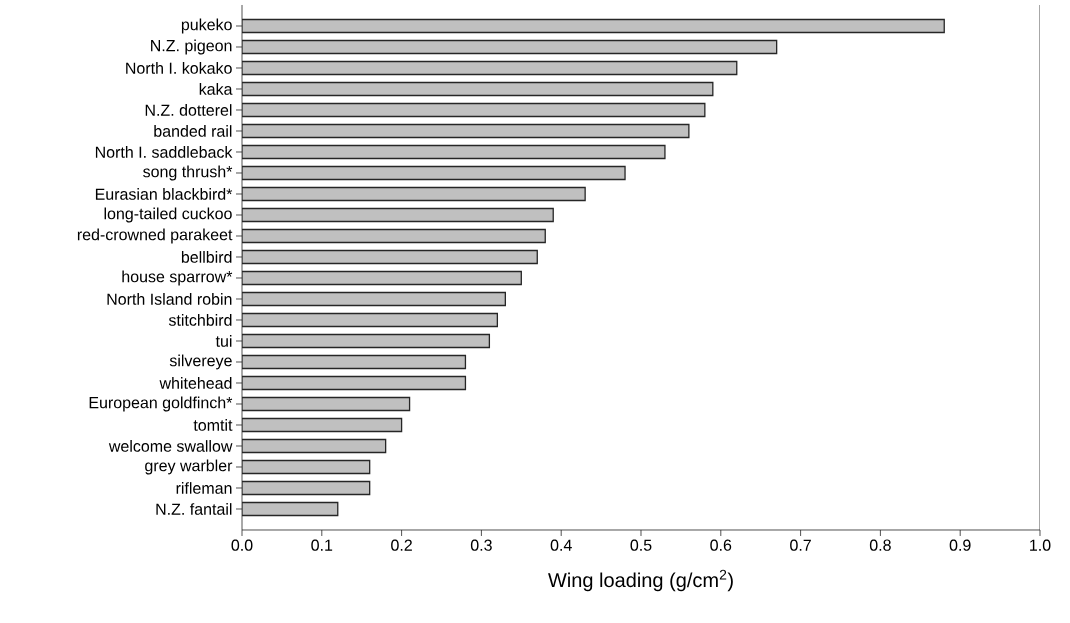 The image size is (1070, 623). What do you see at coordinates (164, 194) in the screenshot?
I see `y-tick-label: Eurasian blackbird*` at bounding box center [164, 194].